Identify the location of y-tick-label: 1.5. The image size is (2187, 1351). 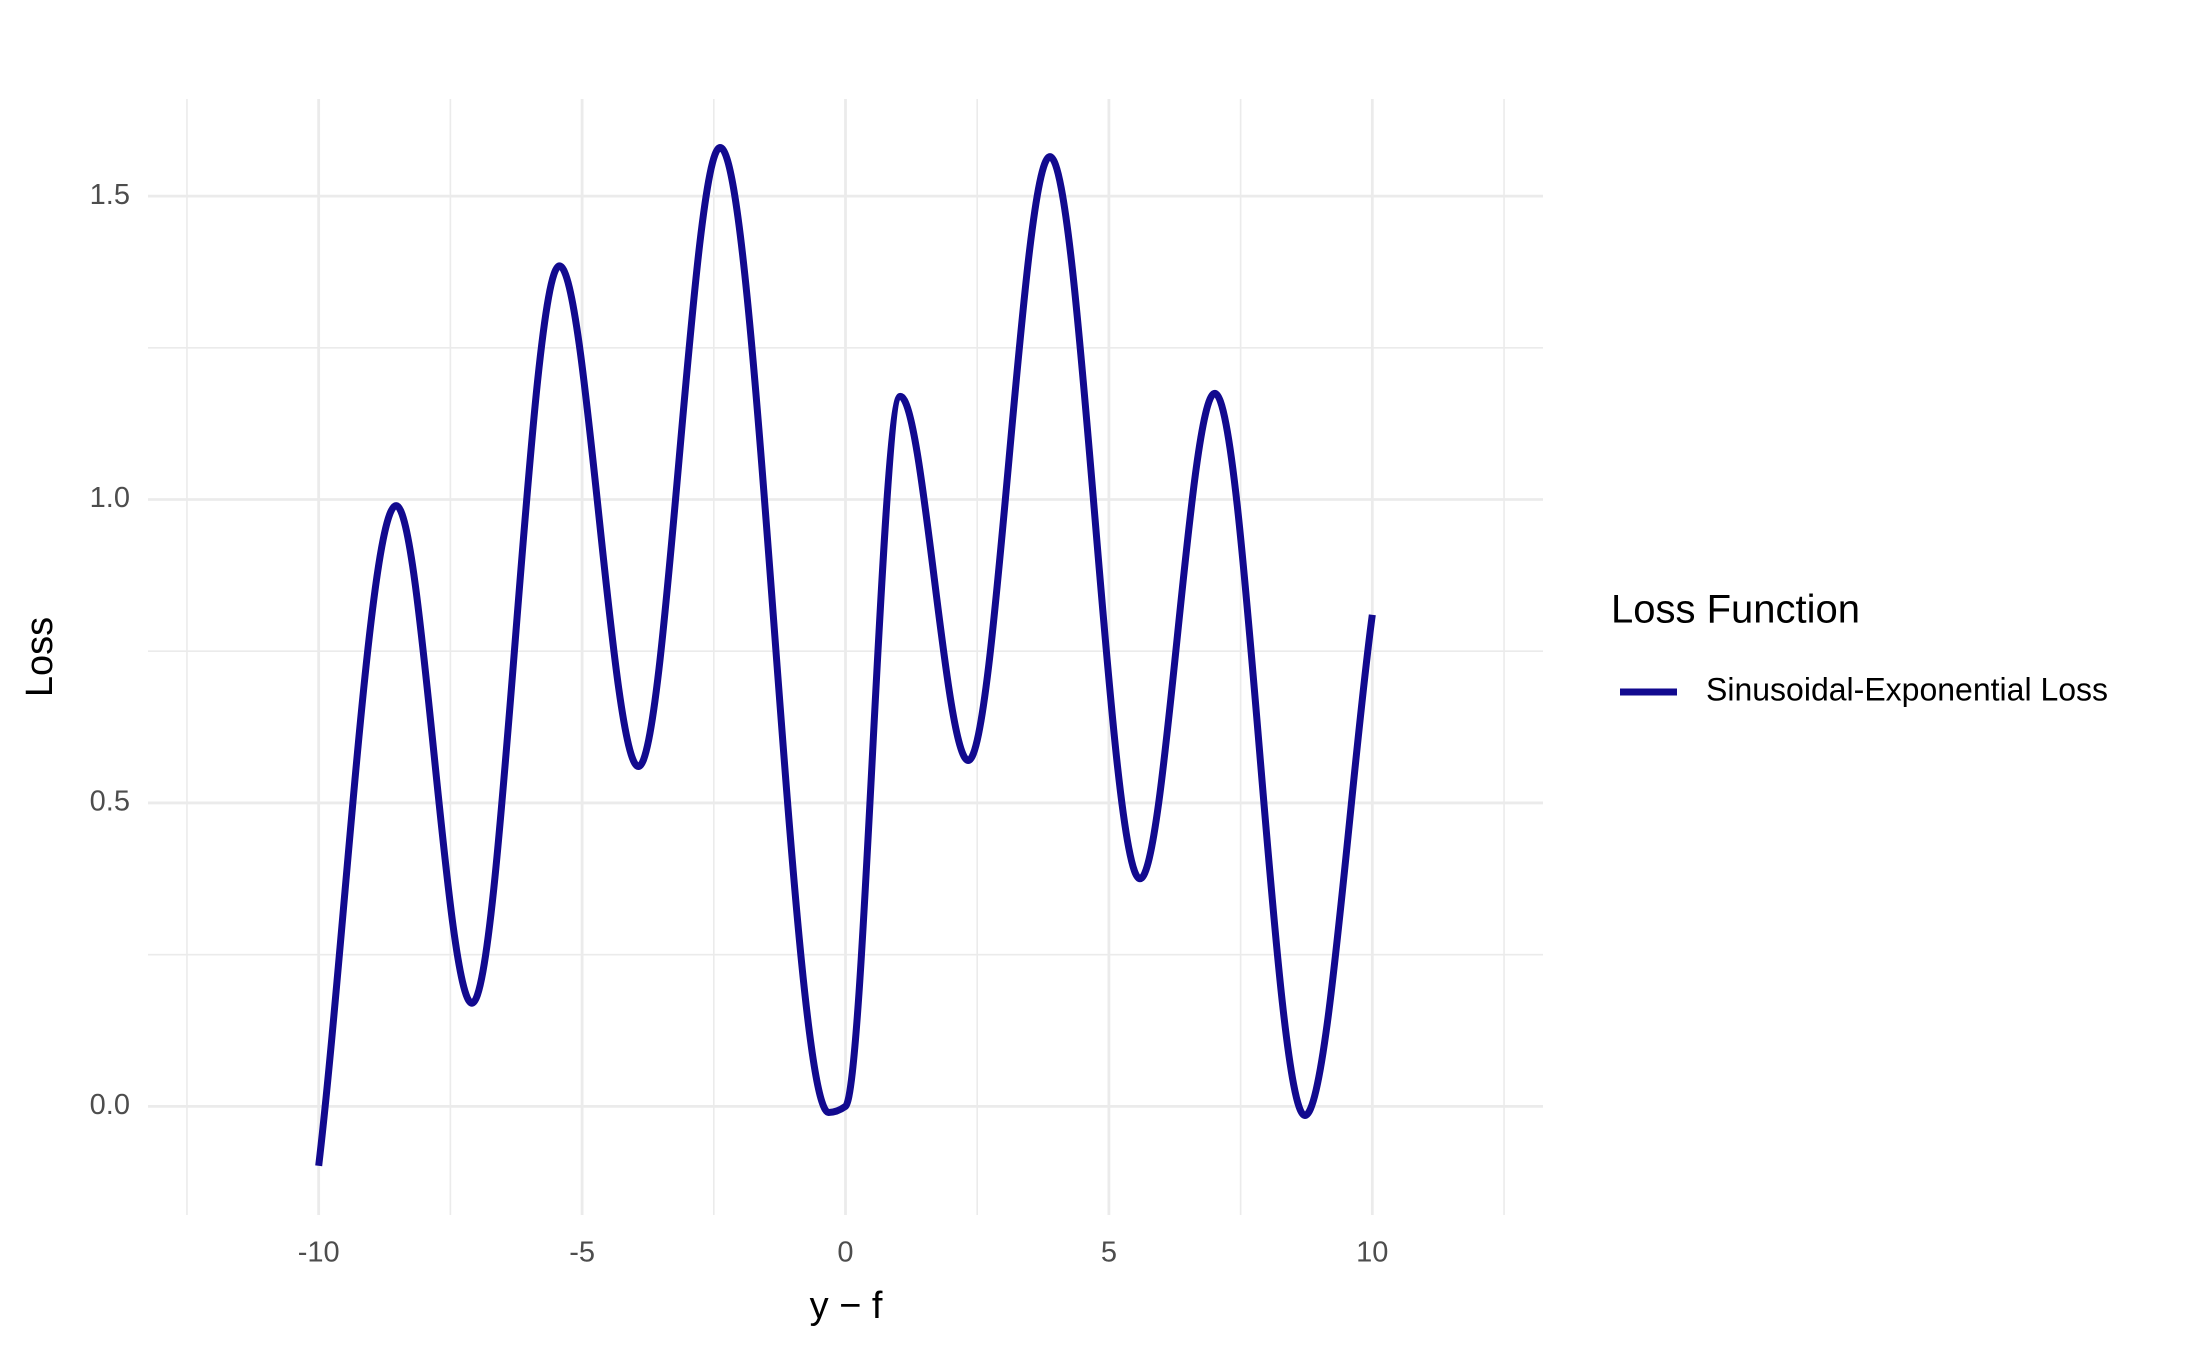
(110, 195).